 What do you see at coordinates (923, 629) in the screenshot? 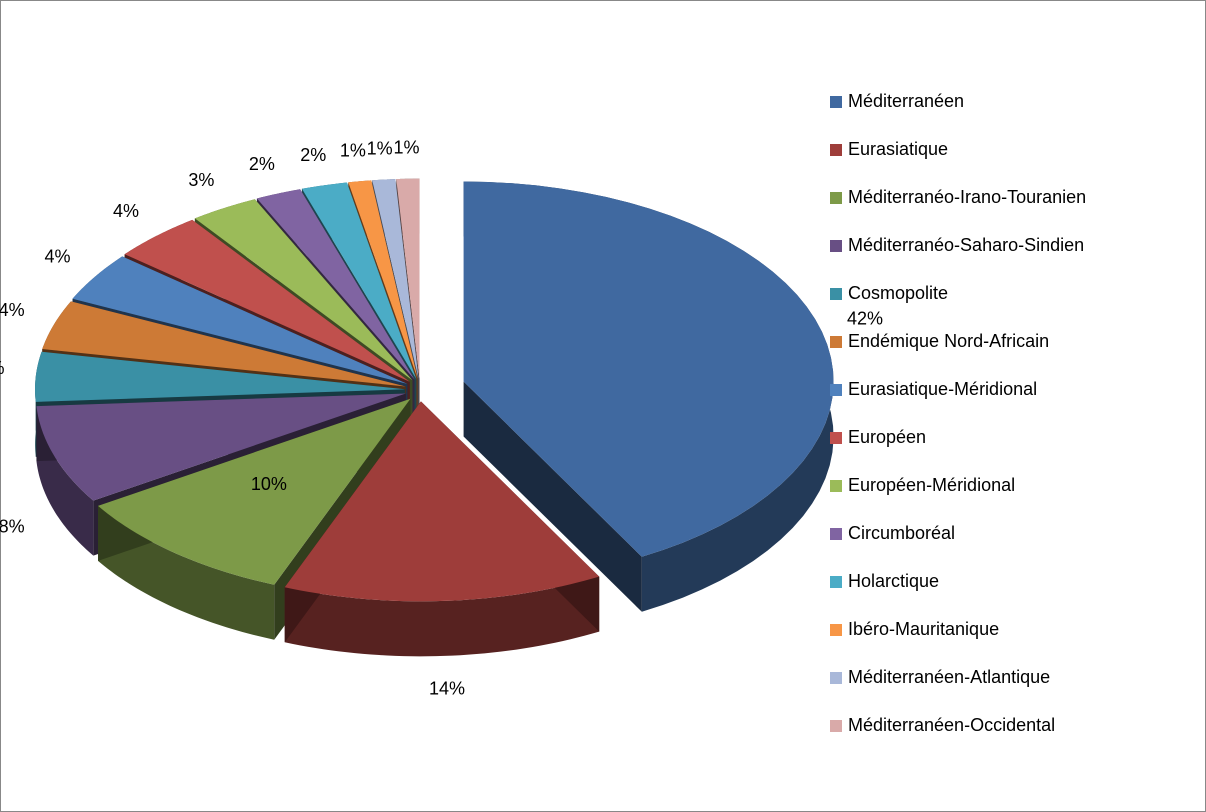
I see `legend-label: Ibéro-Mauritanique` at bounding box center [923, 629].